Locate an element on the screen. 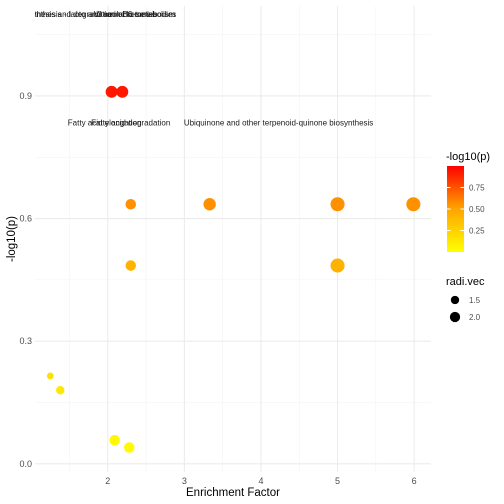 This screenshot has width=504, height=504. color-legend-label: 0.25 is located at coordinates (477, 231).